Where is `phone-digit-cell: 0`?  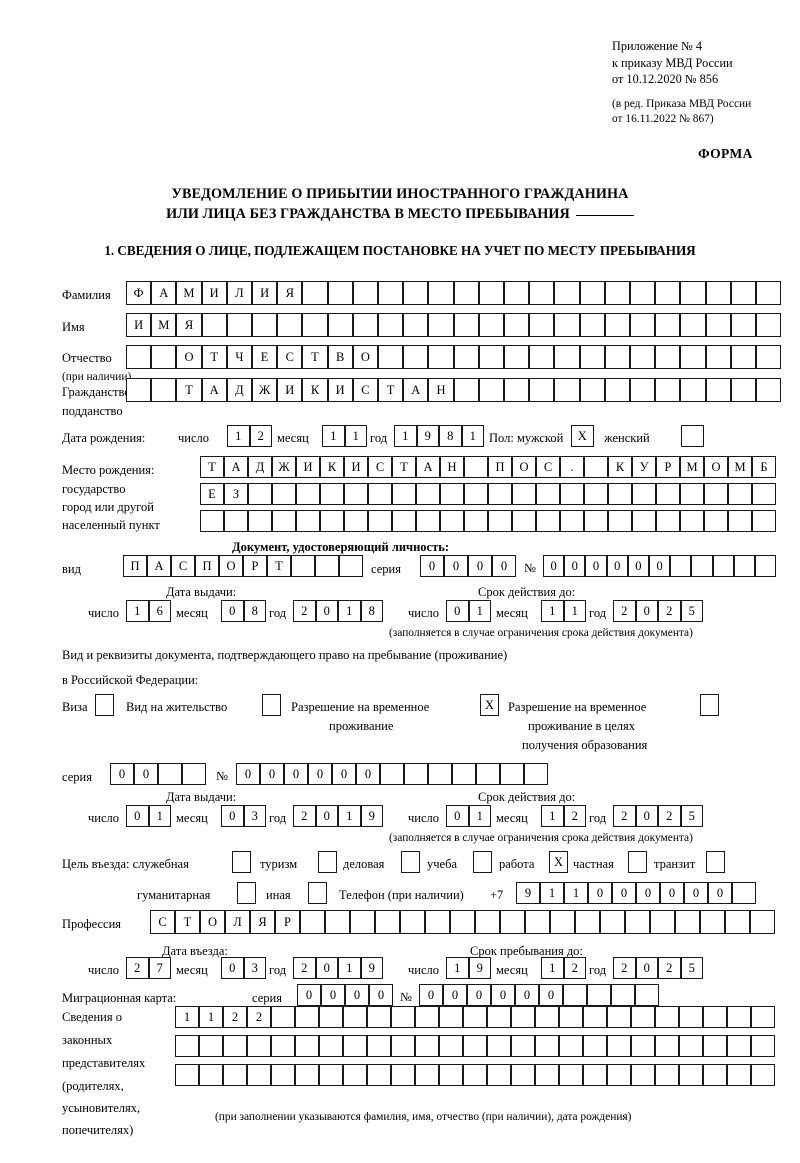 phone-digit-cell: 0 is located at coordinates (696, 893).